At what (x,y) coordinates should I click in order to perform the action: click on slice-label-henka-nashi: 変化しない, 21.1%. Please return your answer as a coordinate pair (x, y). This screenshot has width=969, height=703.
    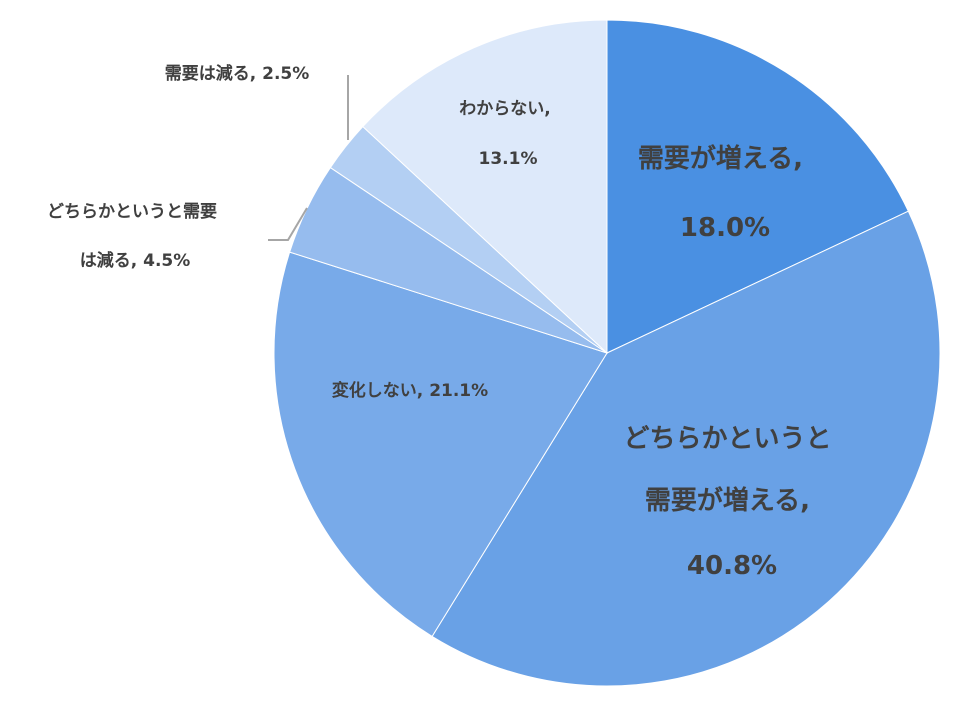
    Looking at the image, I should click on (410, 390).